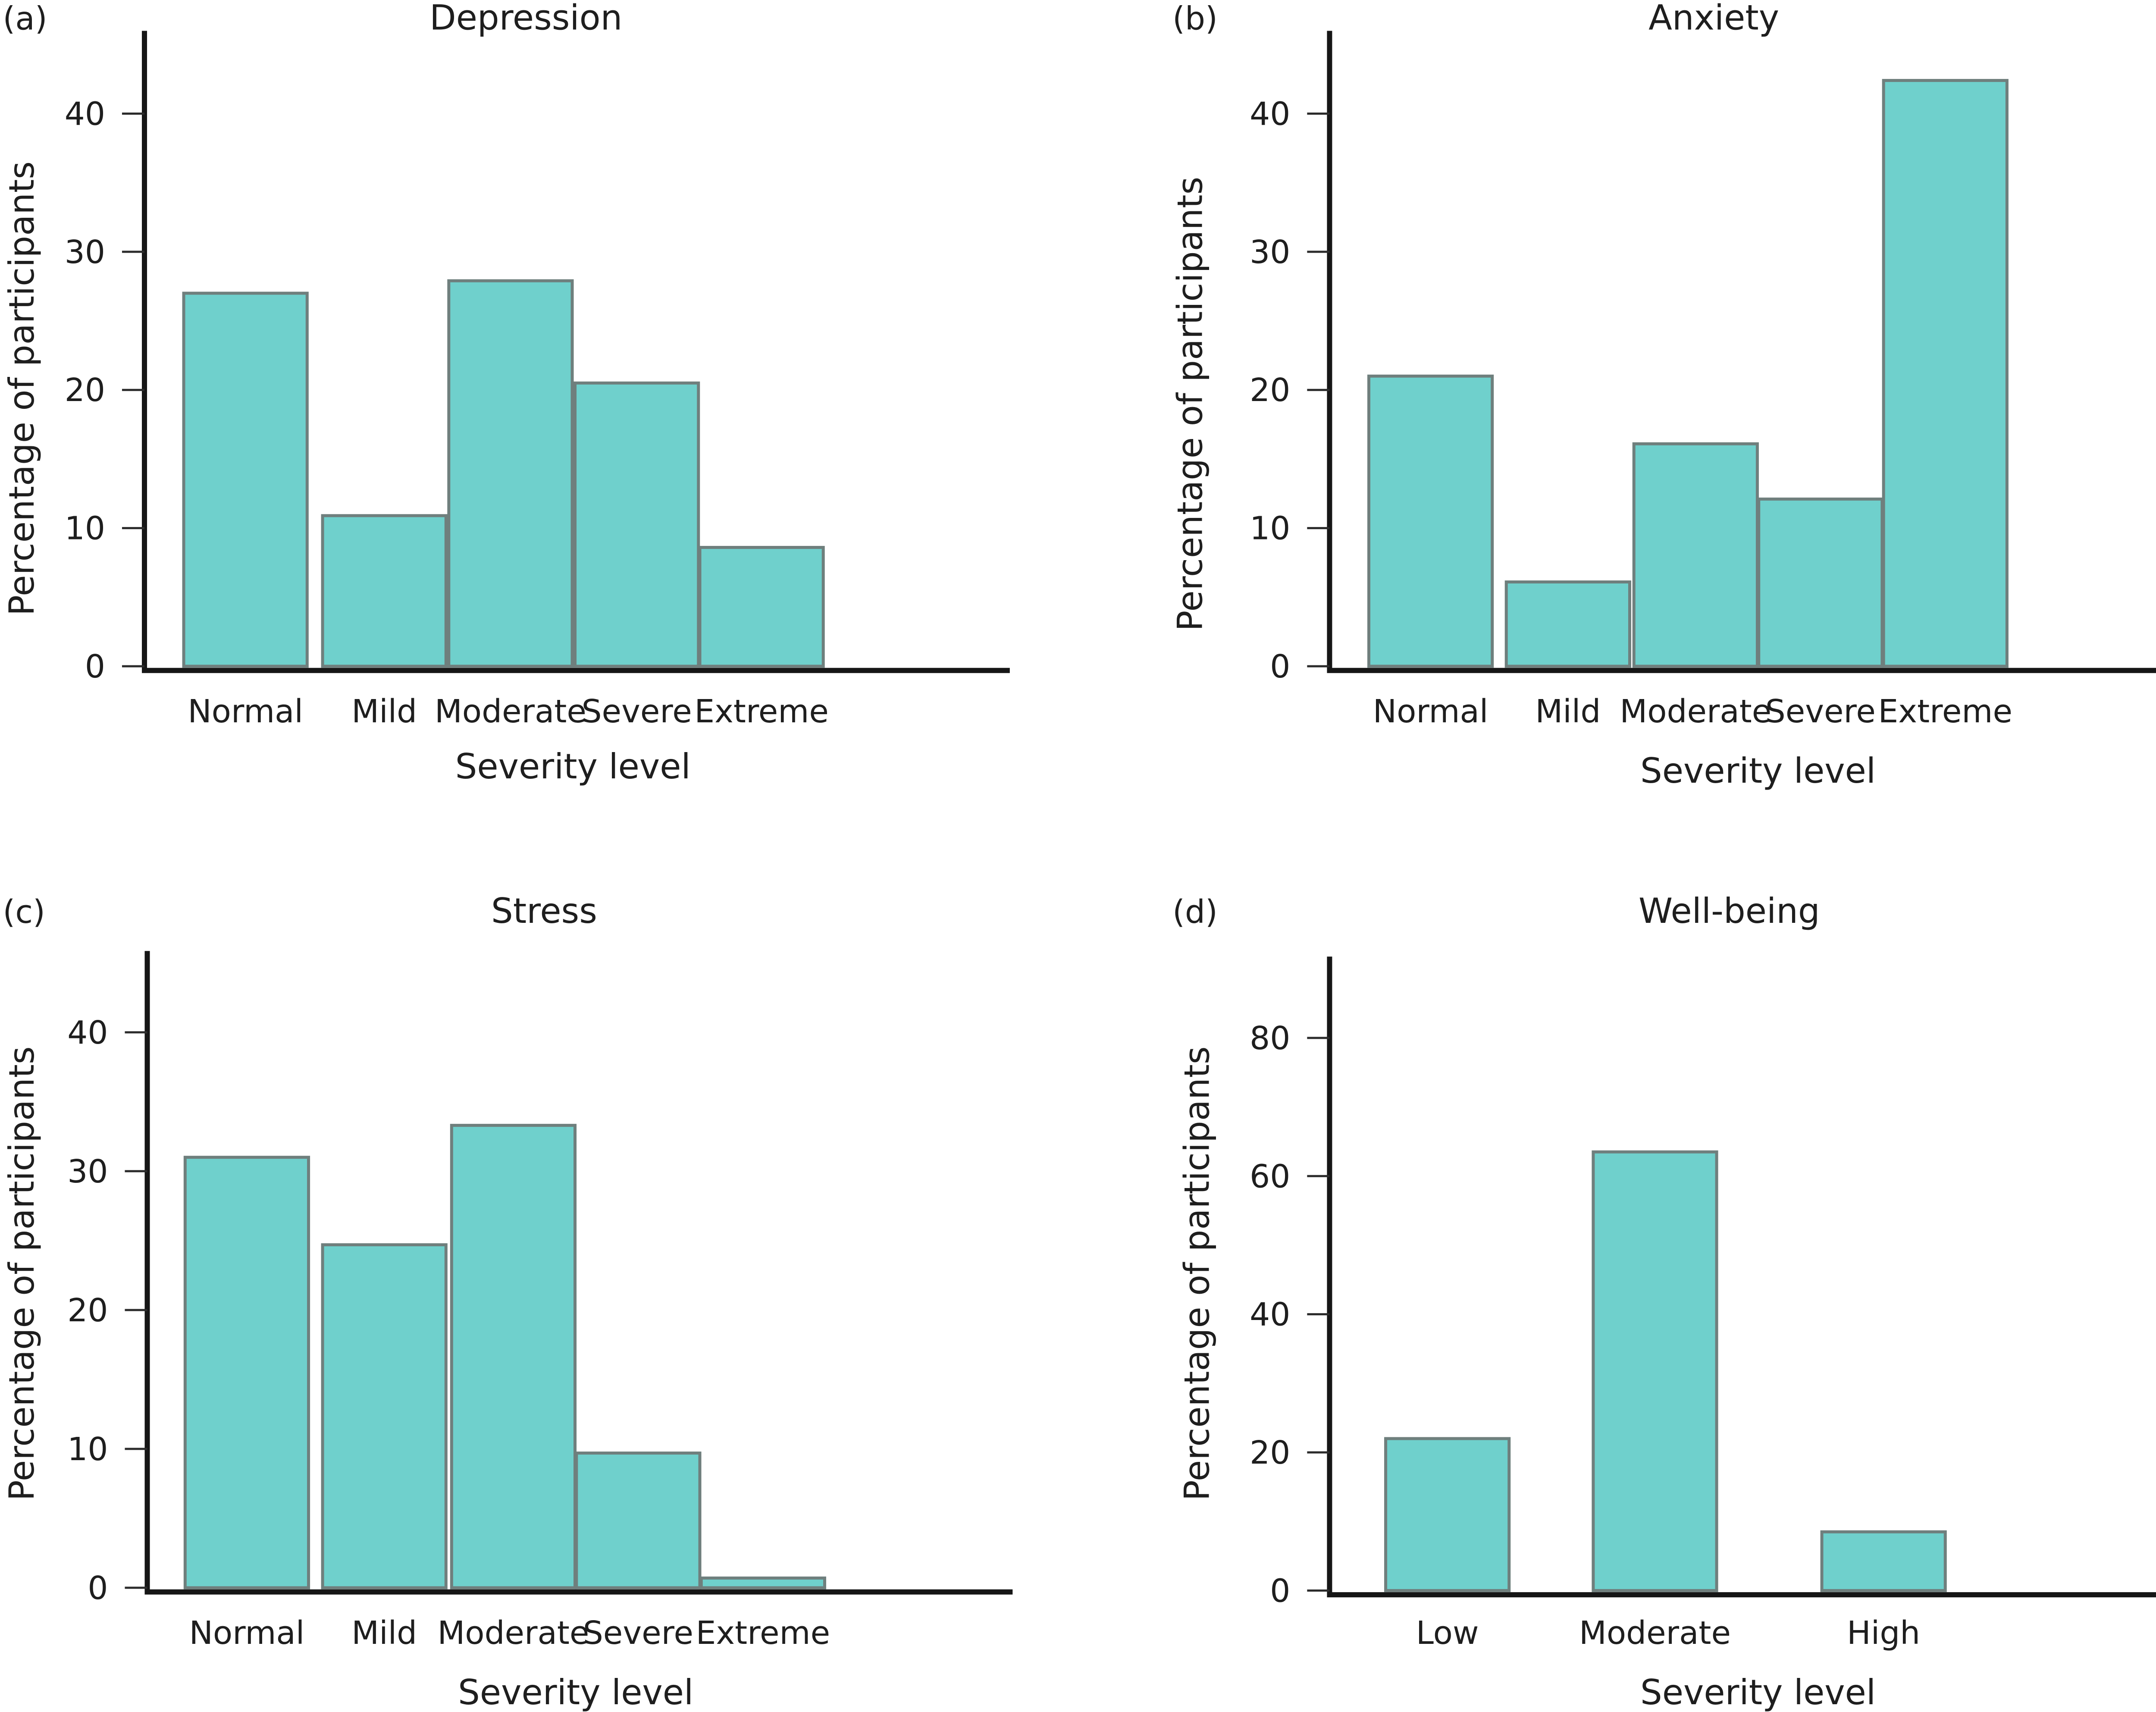 The image size is (2156, 1712). Describe the element at coordinates (25, 18) in the screenshot. I see `panel-letter: (a)` at that location.